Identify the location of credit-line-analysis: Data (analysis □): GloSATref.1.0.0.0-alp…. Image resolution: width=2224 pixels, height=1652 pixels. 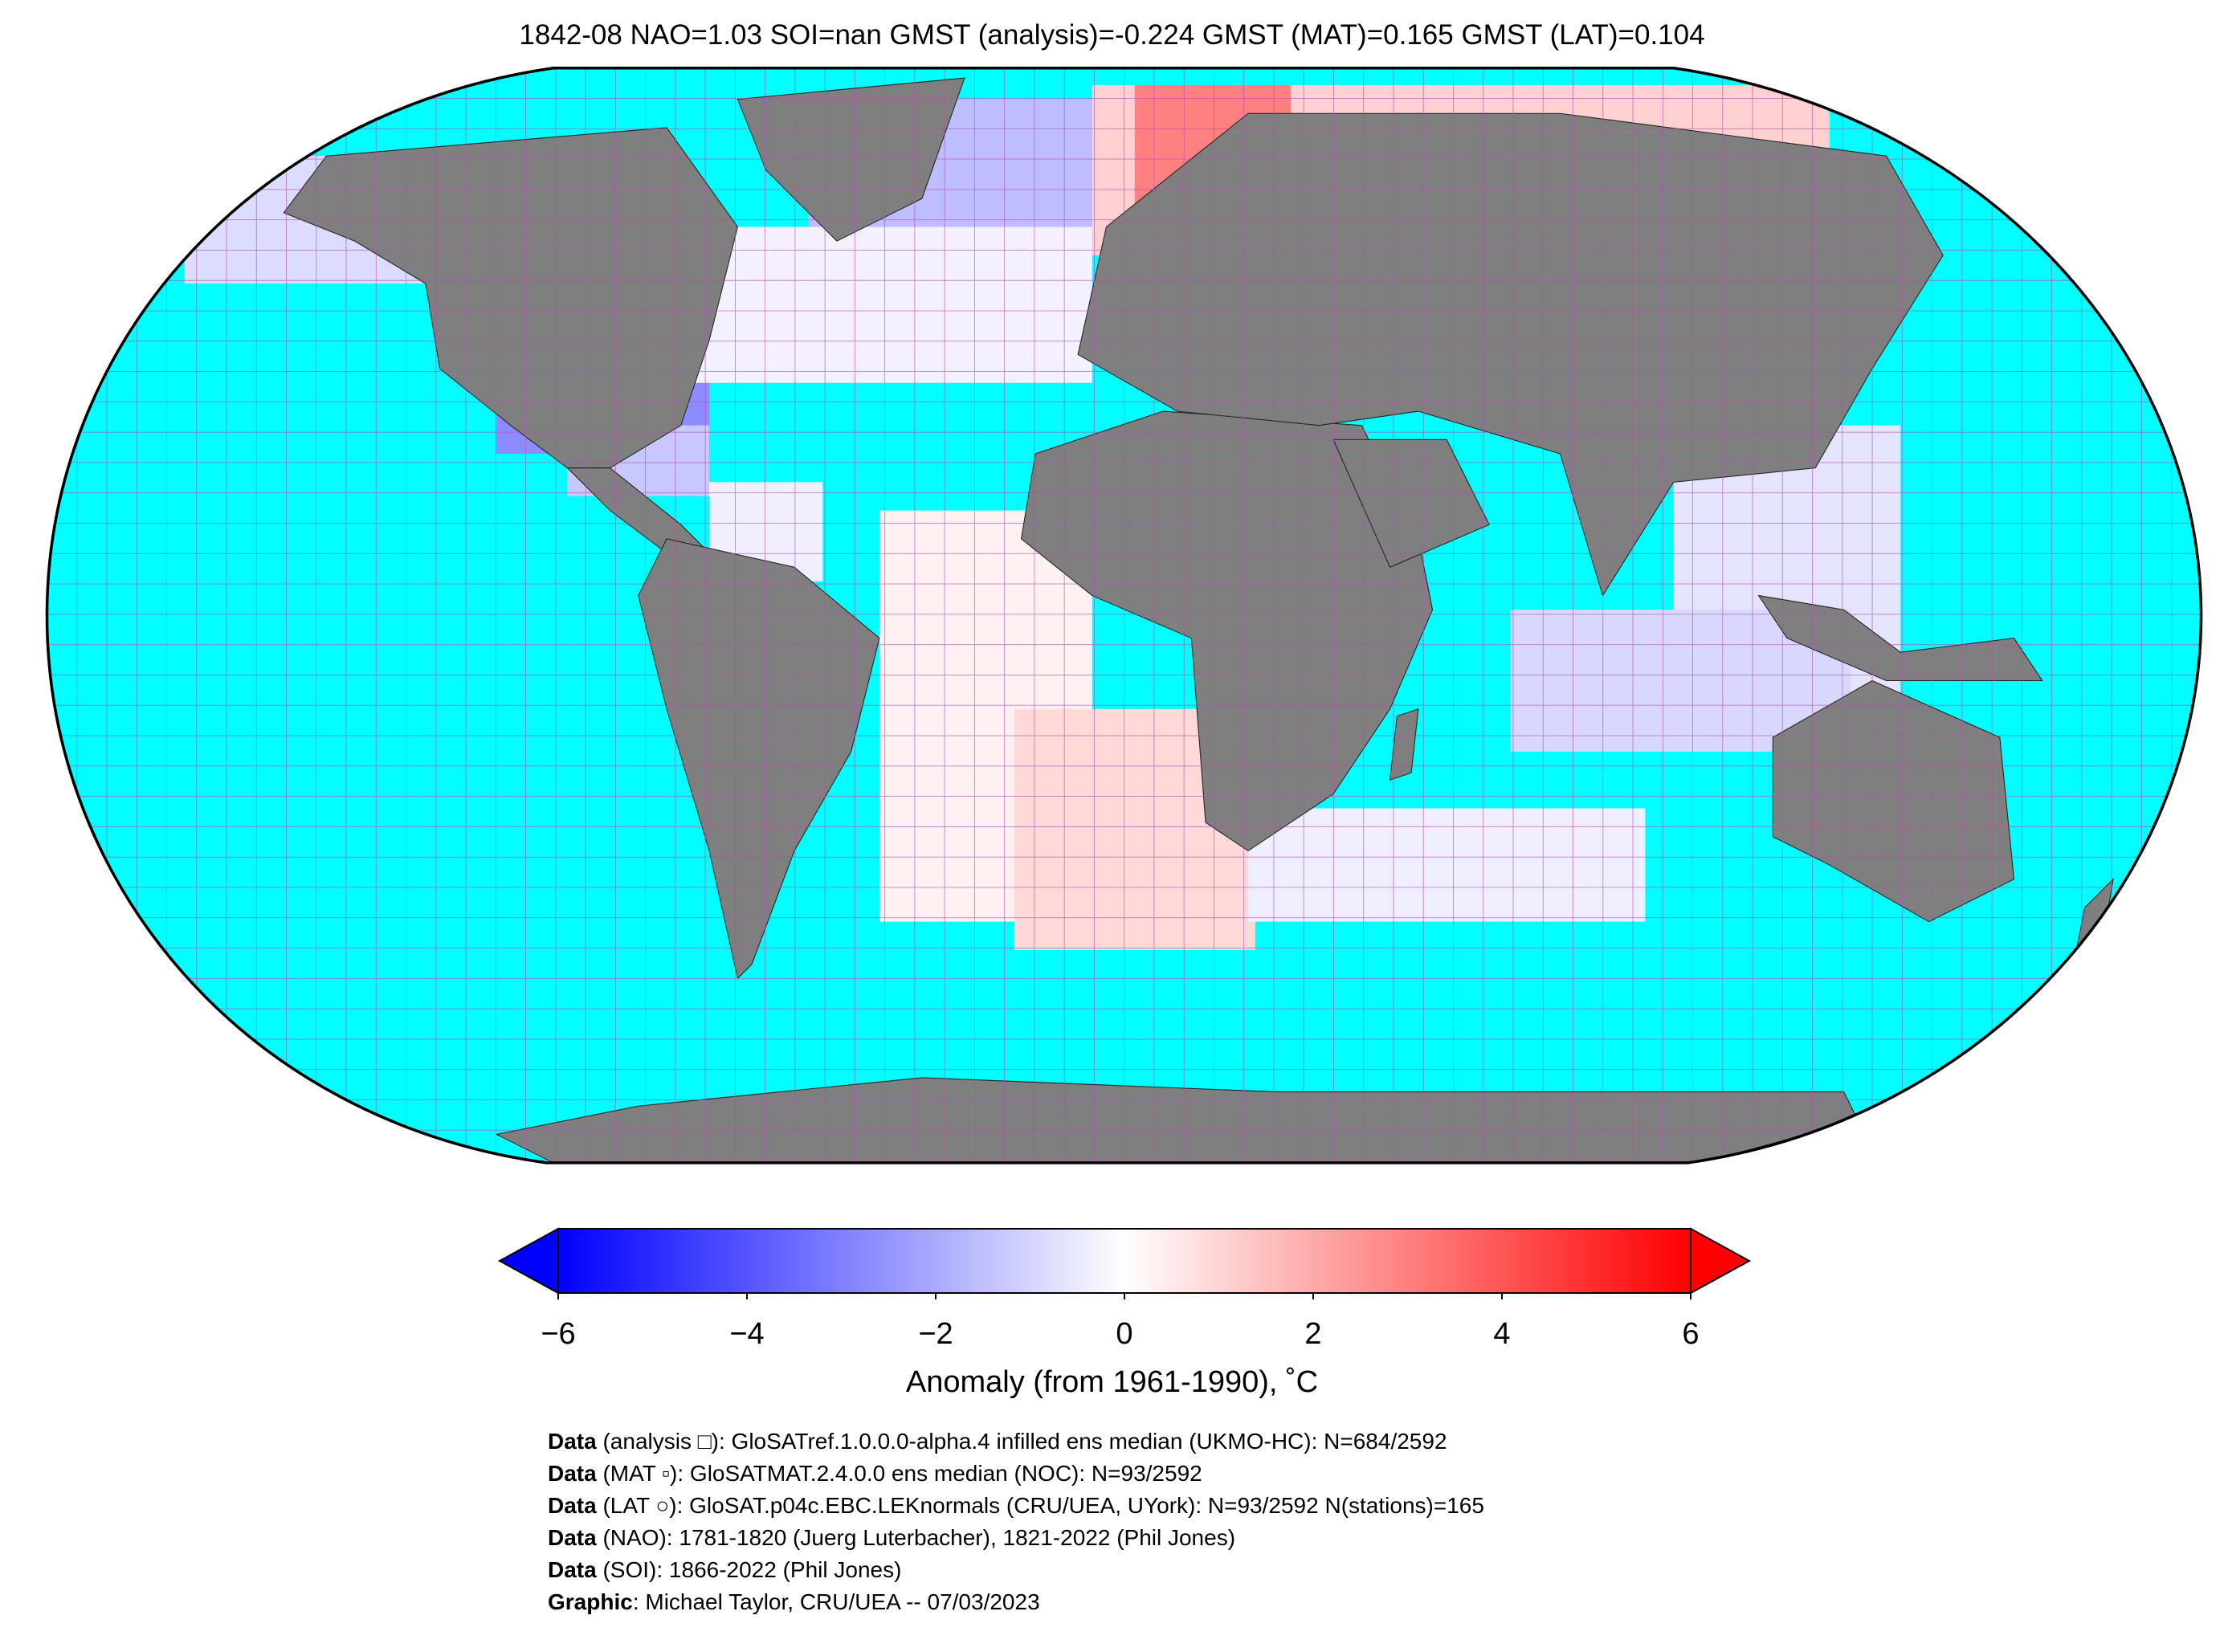
(998, 1441).